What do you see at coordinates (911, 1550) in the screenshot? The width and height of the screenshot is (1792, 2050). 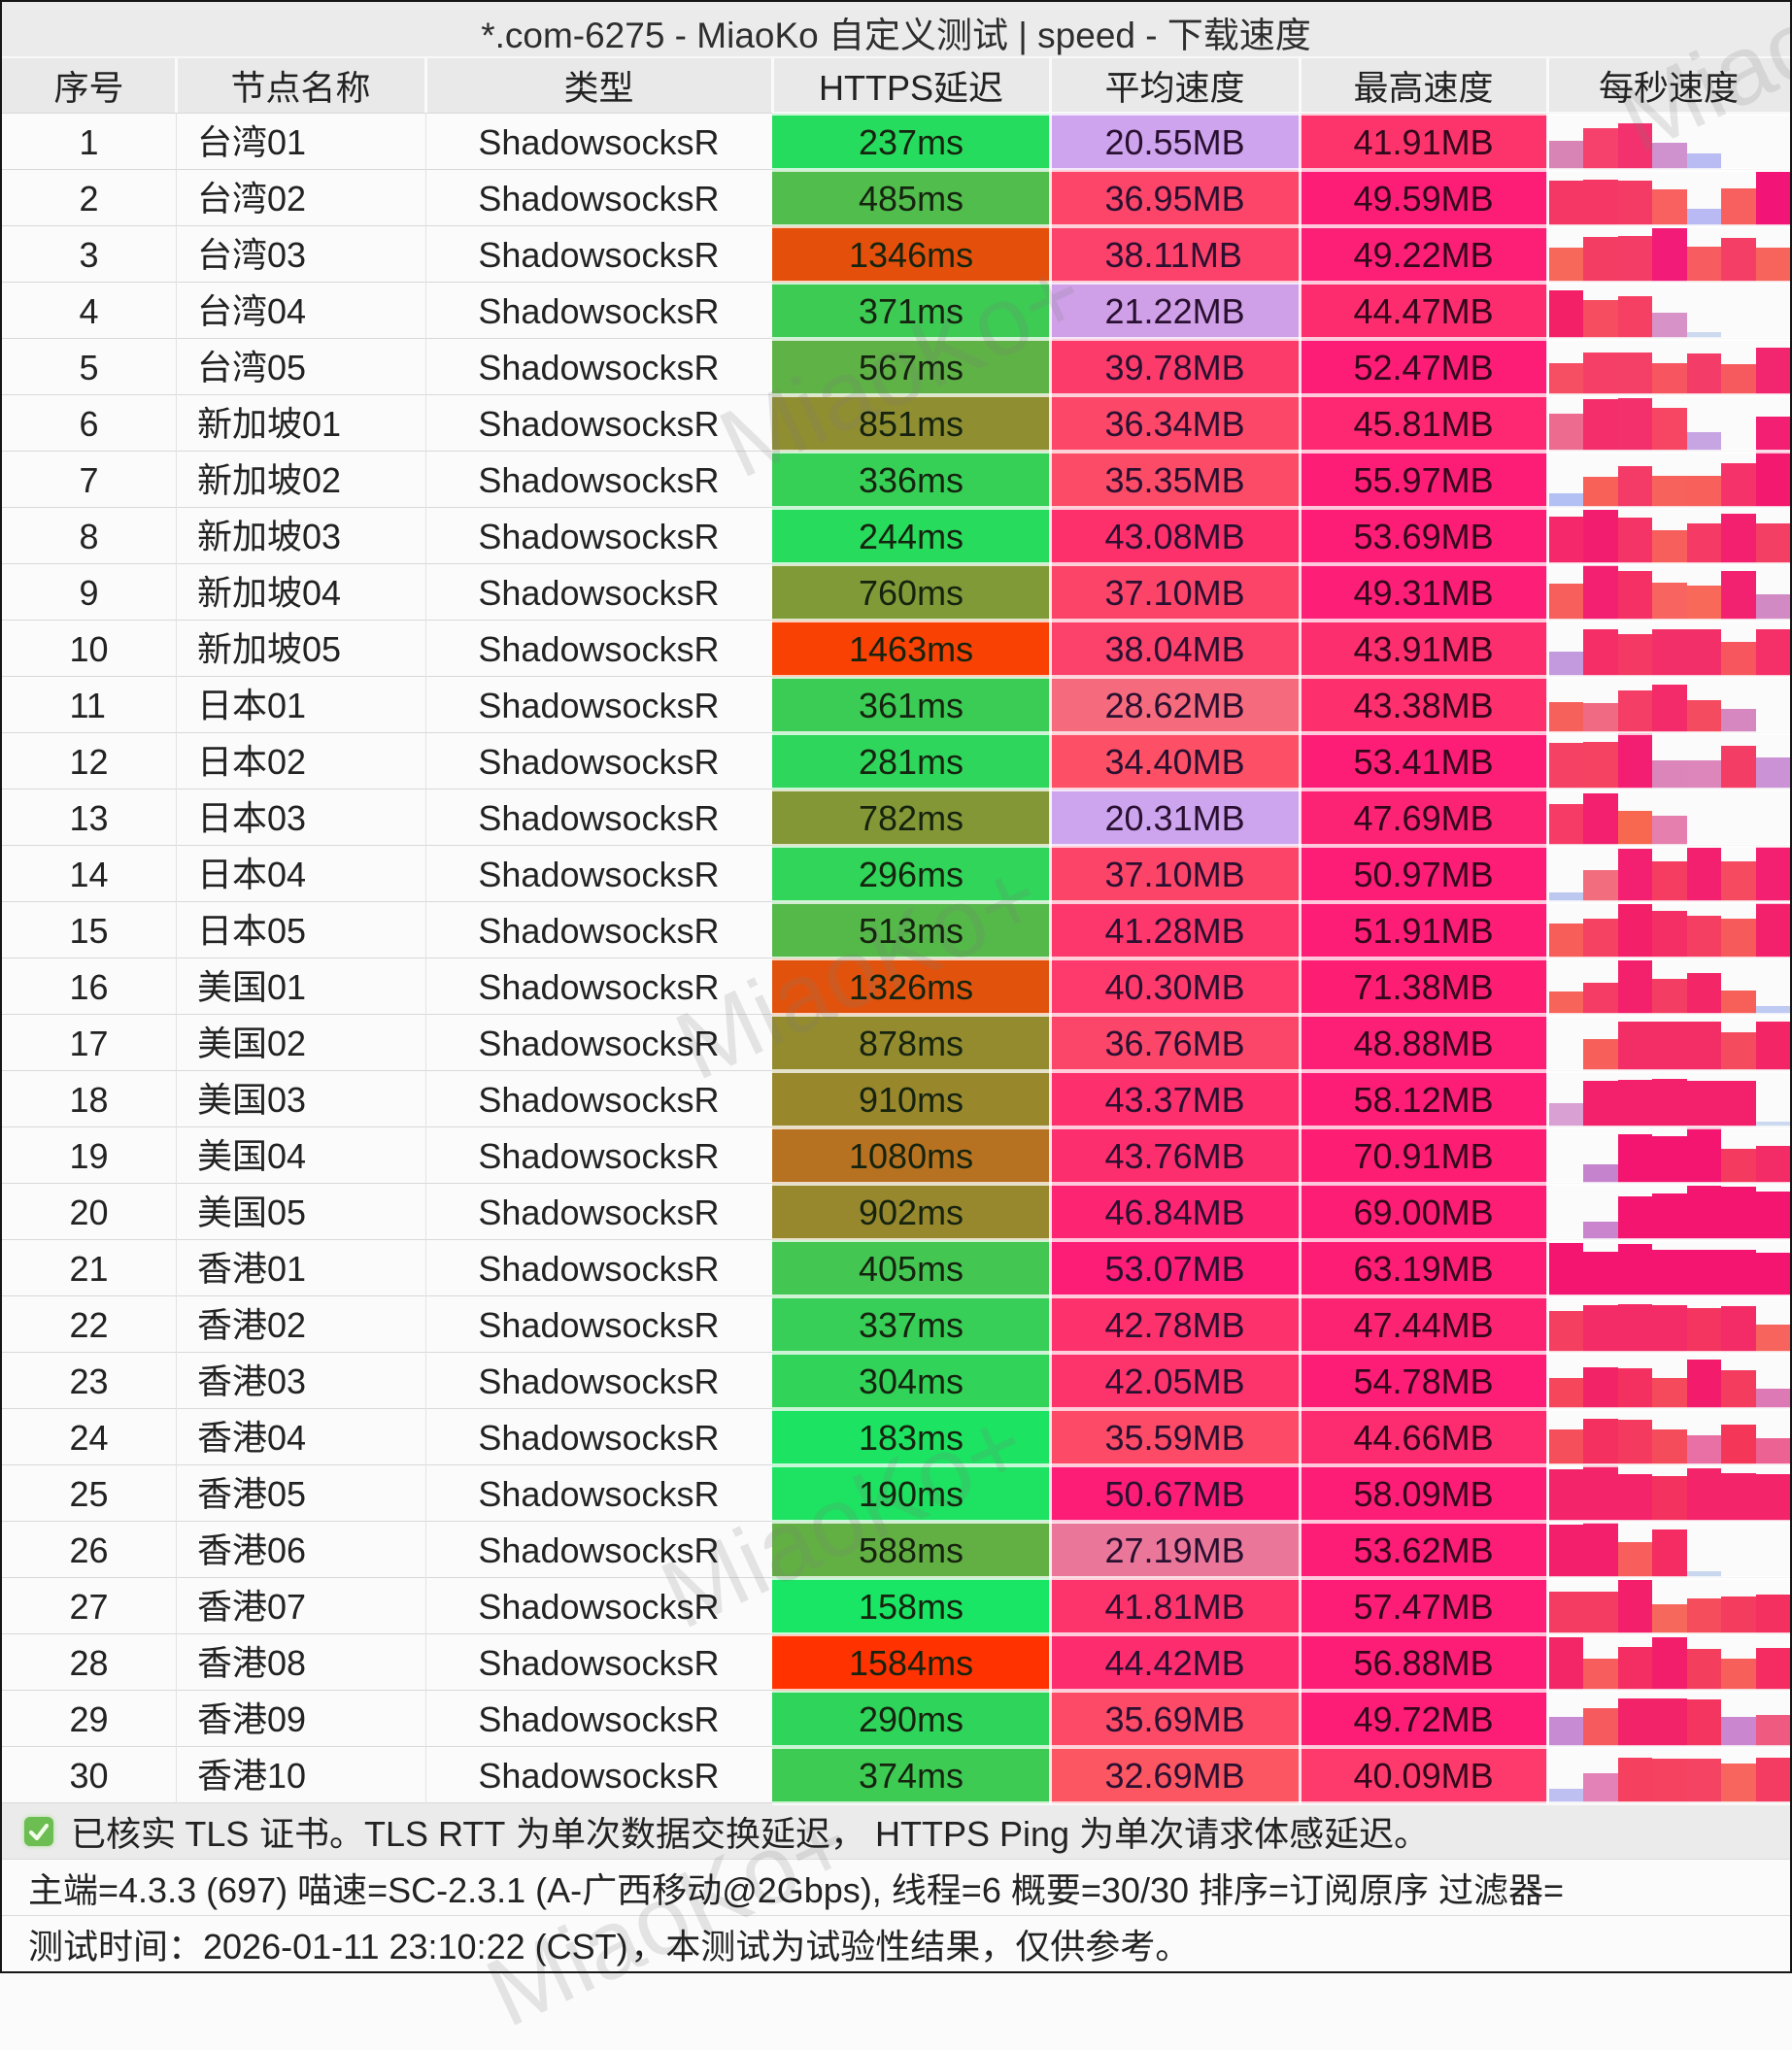 I see `svg-text: 588ms` at bounding box center [911, 1550].